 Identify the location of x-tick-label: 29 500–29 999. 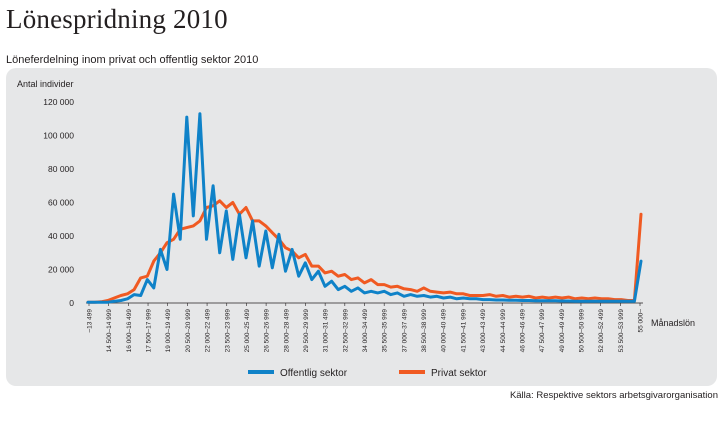
(306, 331).